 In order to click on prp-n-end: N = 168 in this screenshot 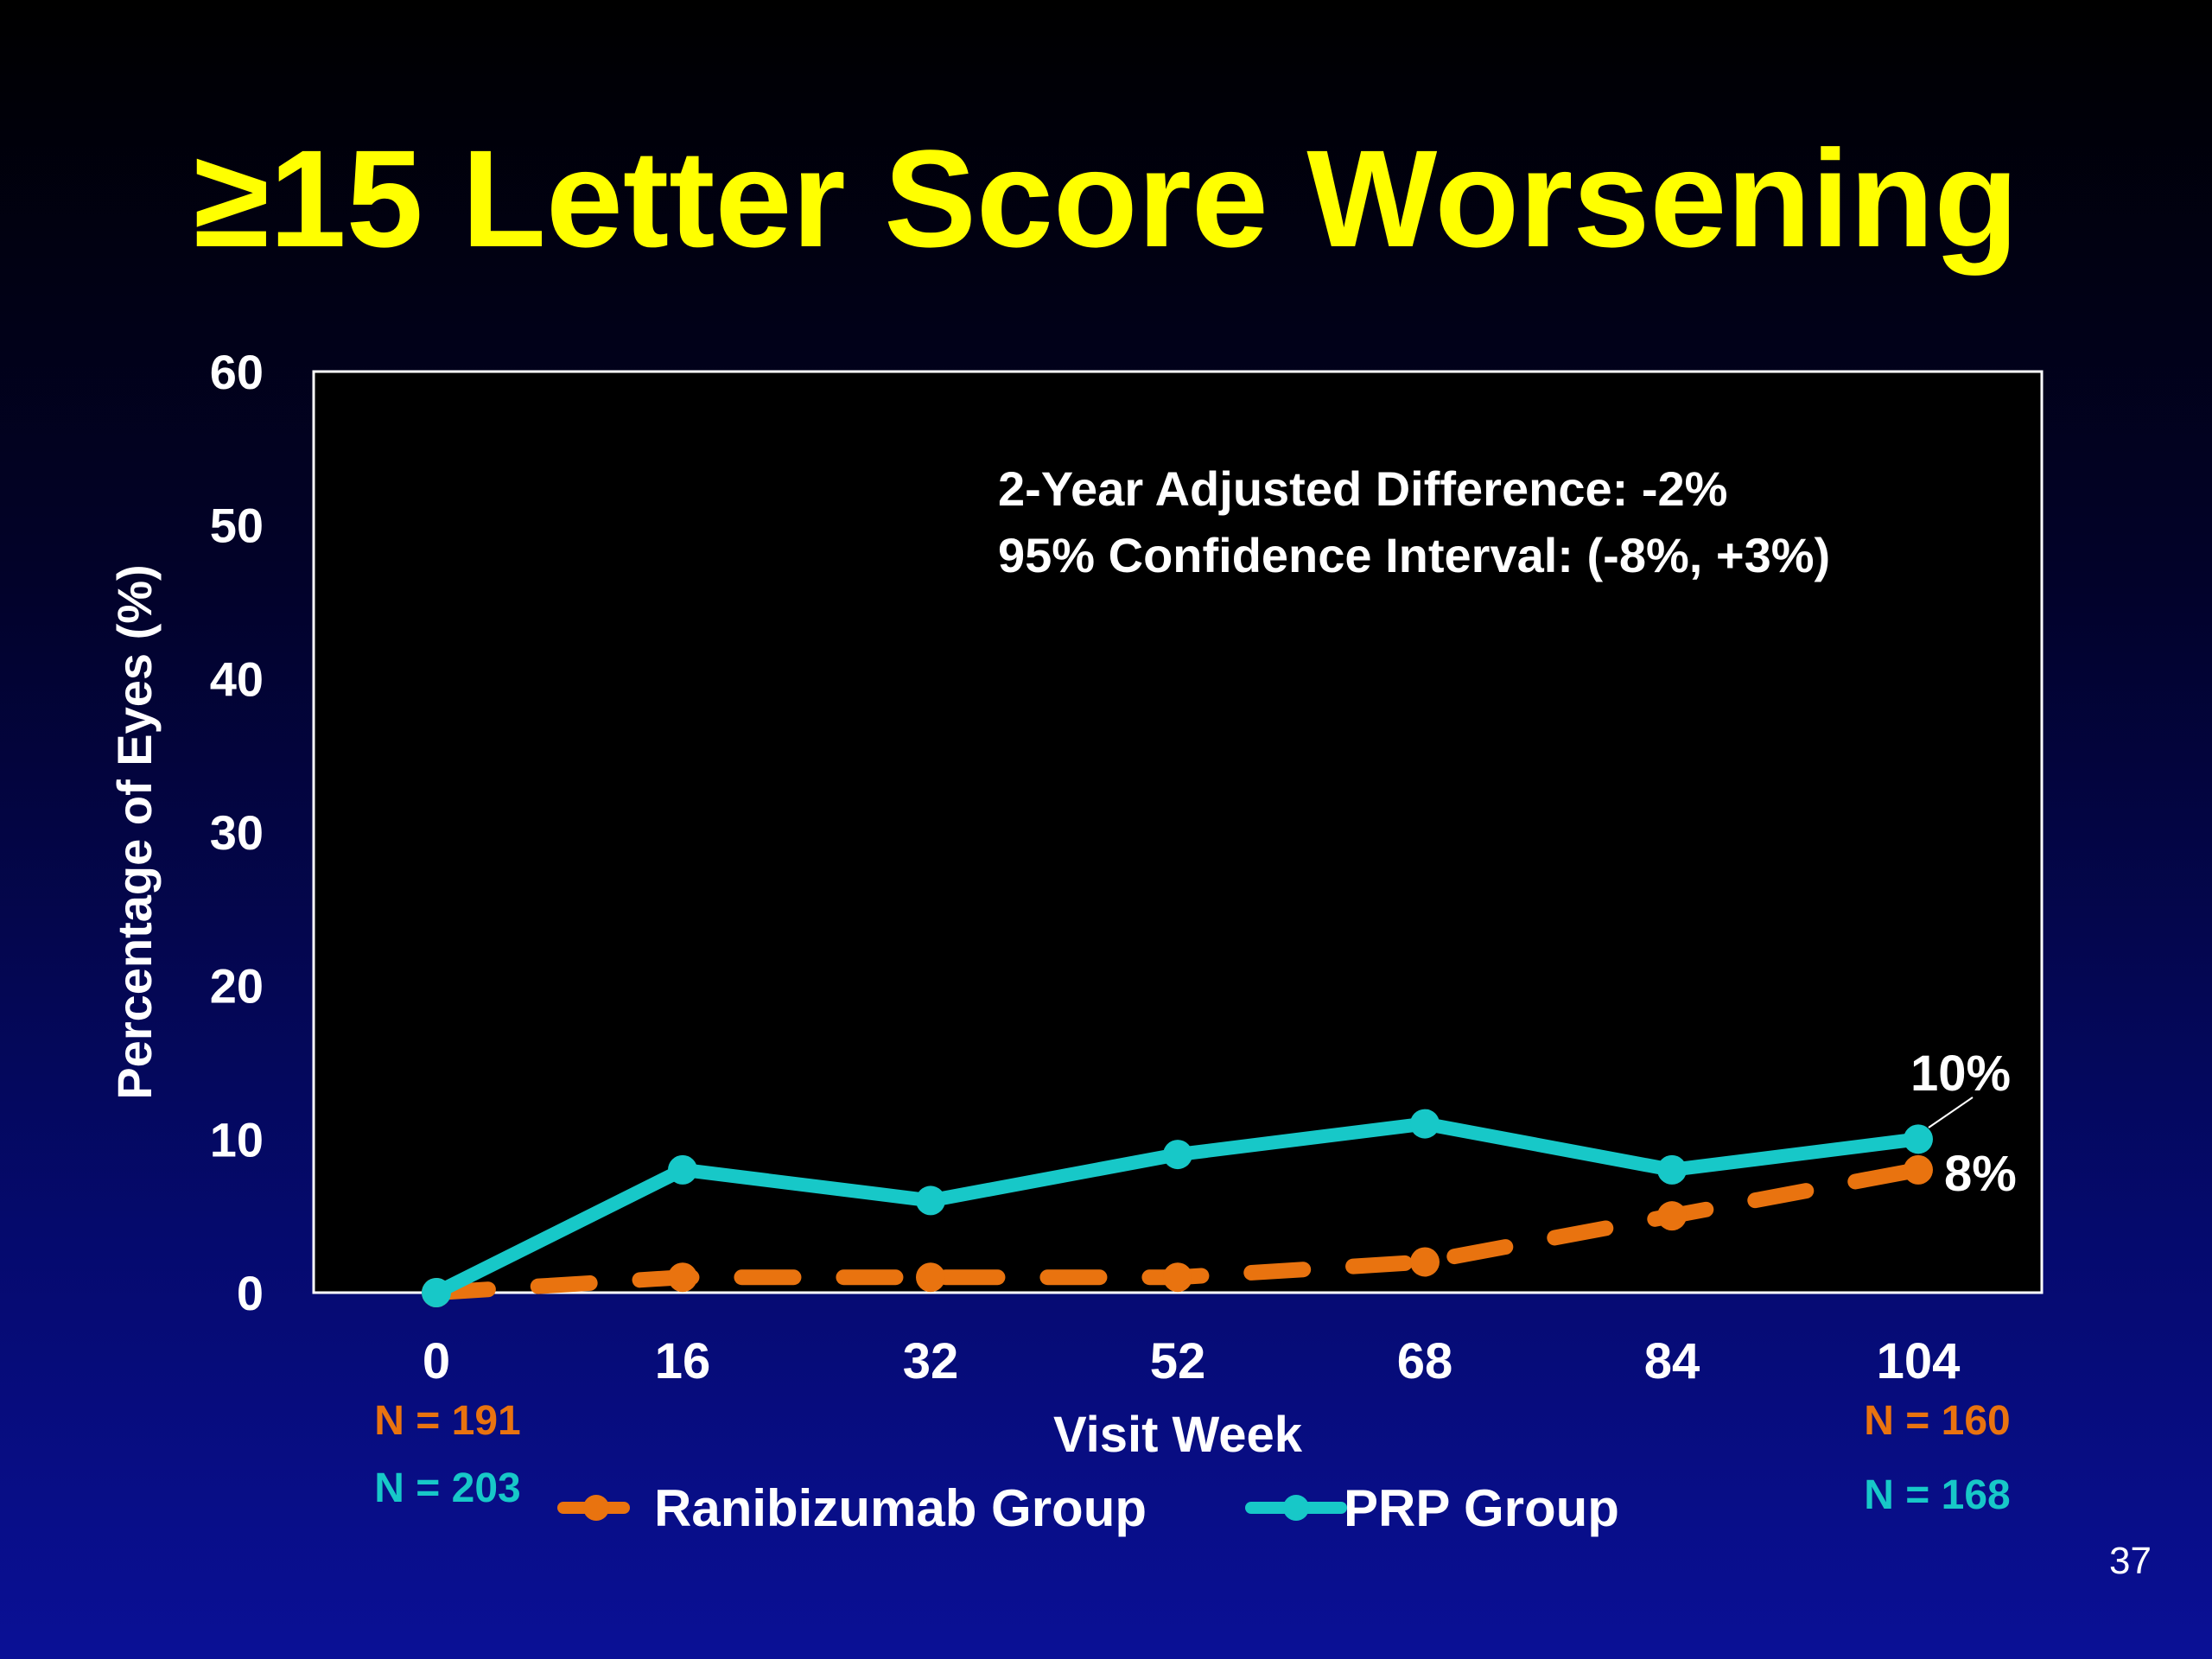, I will do `click(1937, 1495)`.